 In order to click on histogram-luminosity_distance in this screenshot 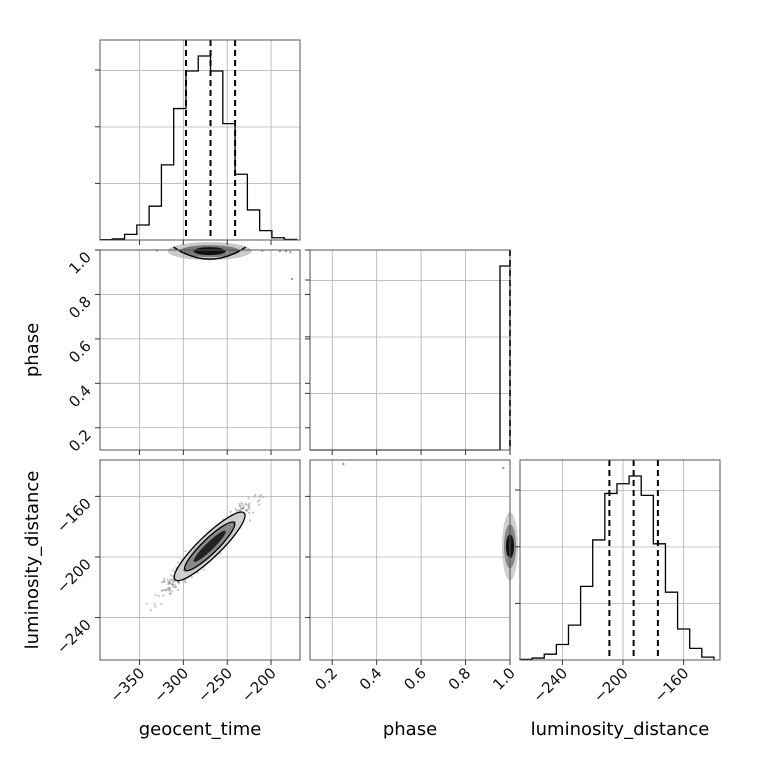, I will do `click(617, 568)`.